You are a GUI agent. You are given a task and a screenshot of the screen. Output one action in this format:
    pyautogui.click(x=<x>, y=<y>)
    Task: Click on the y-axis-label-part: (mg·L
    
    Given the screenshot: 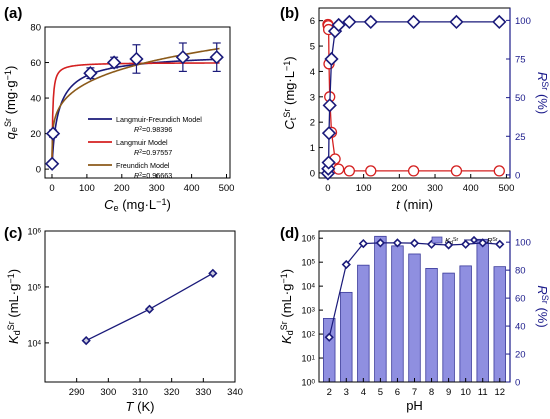 What is the action you would take?
    pyautogui.click(x=289, y=90)
    